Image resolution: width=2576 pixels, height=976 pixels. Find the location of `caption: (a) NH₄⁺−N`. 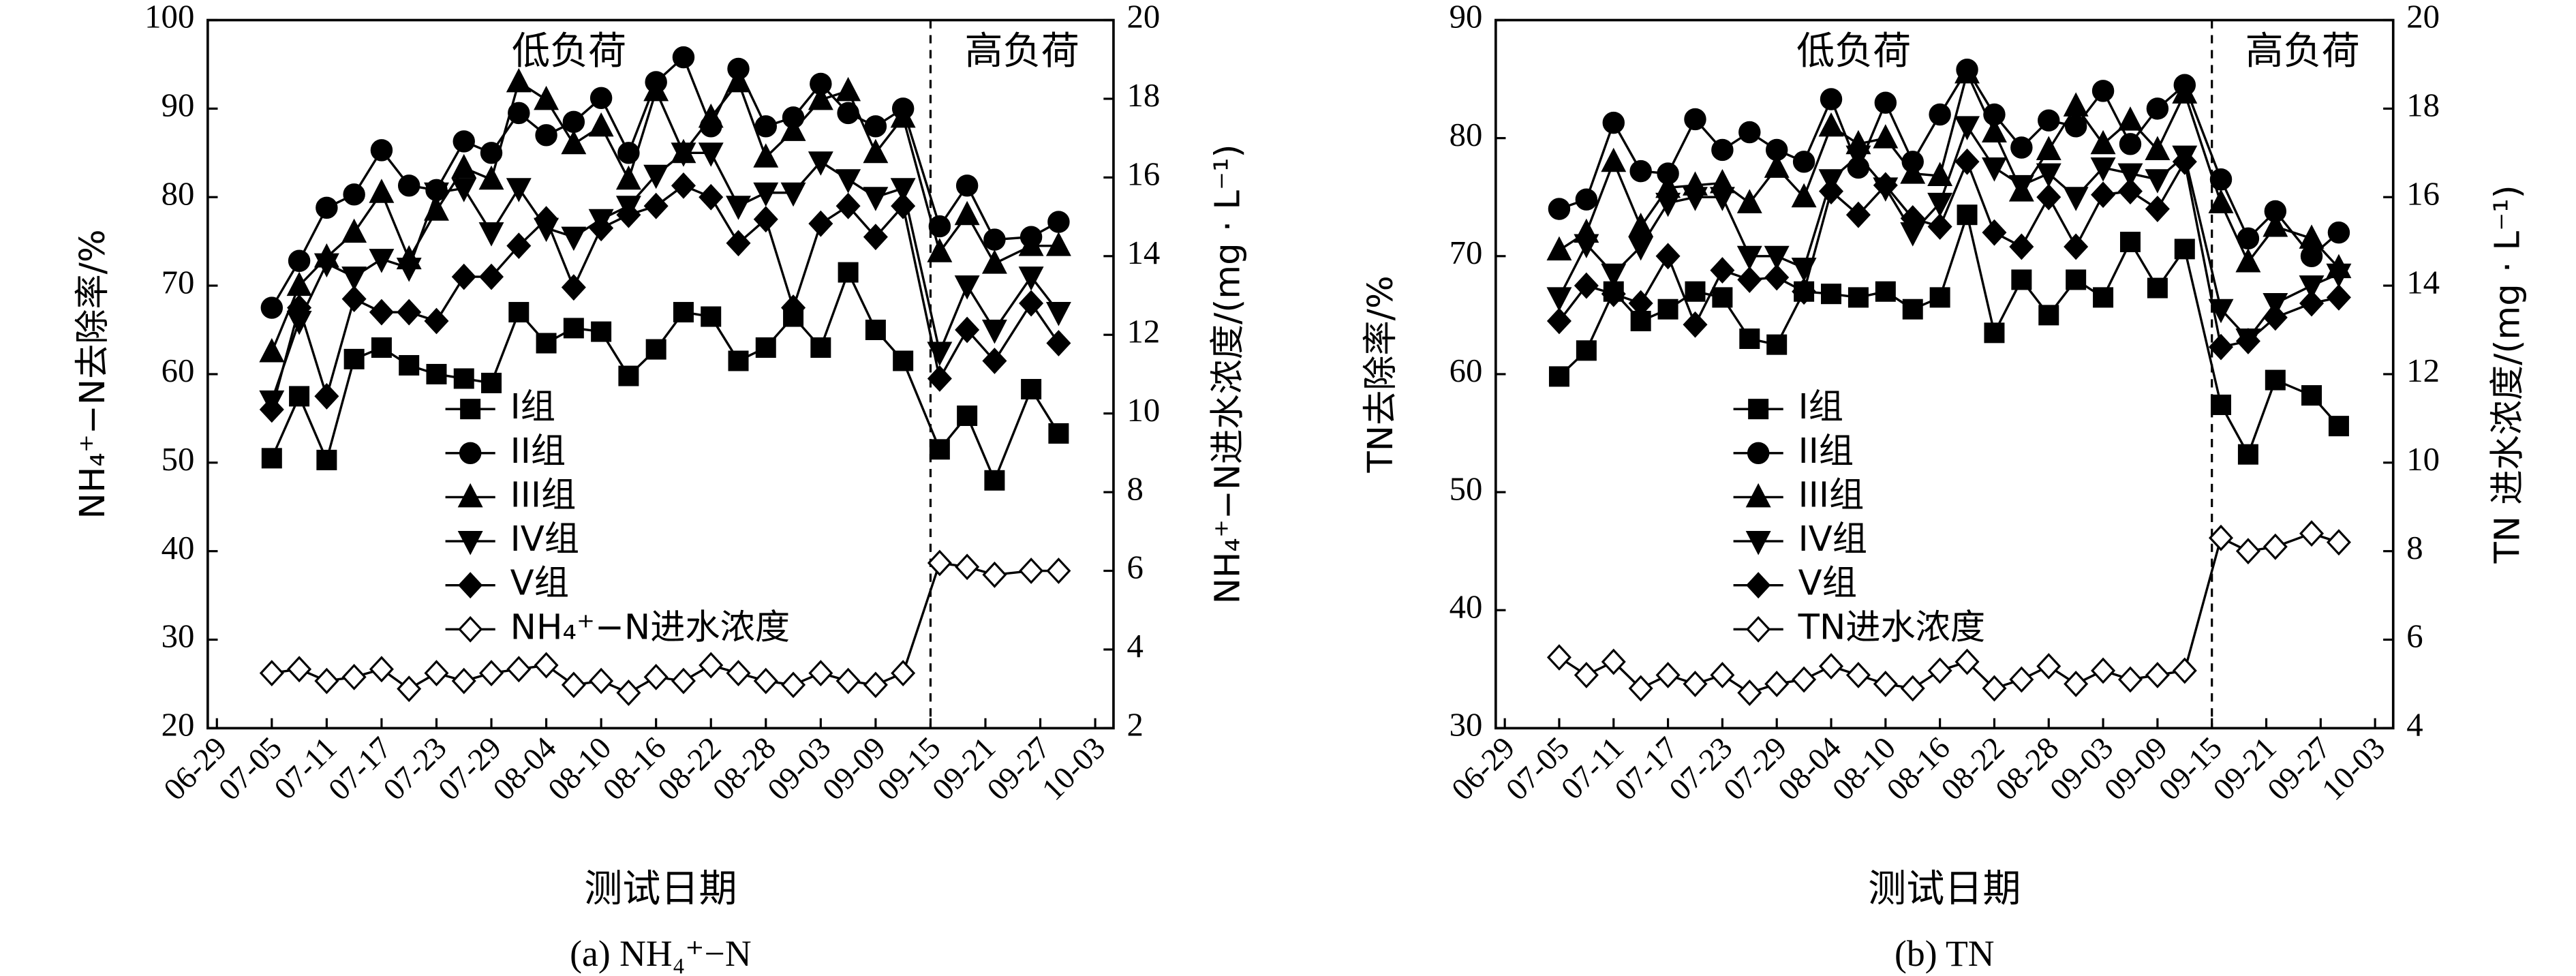

caption: (a) NH₄⁺−N is located at coordinates (660, 953).